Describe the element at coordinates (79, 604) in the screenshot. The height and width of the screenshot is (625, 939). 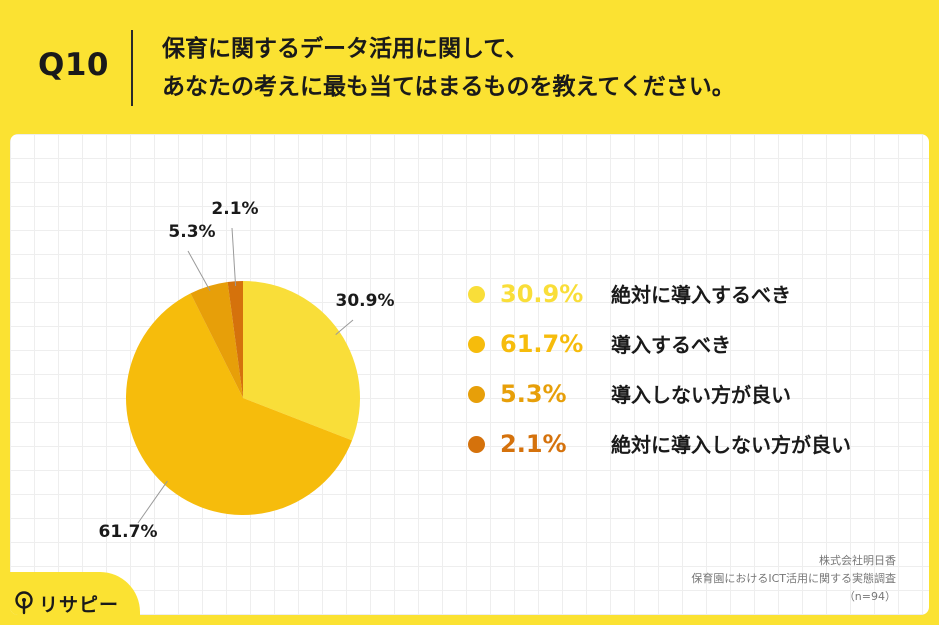
I see `logo-text: リサピー` at that location.